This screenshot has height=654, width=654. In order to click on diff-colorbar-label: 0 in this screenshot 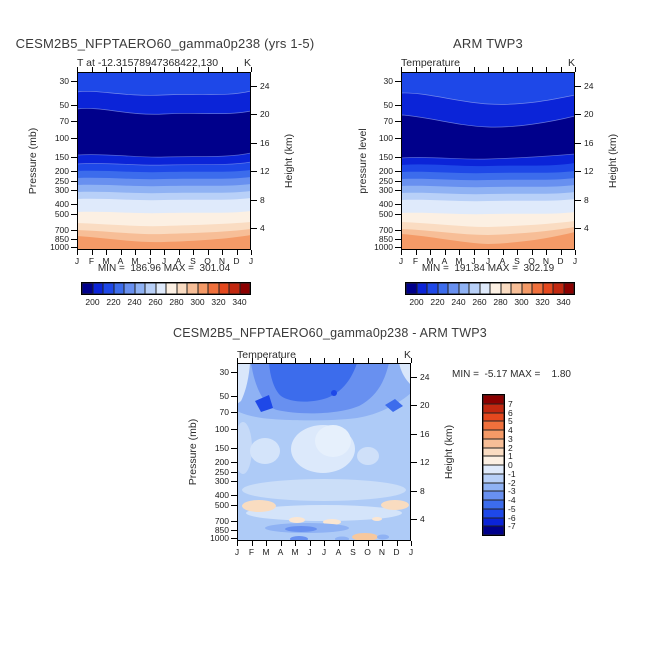, I will do `click(510, 465)`.